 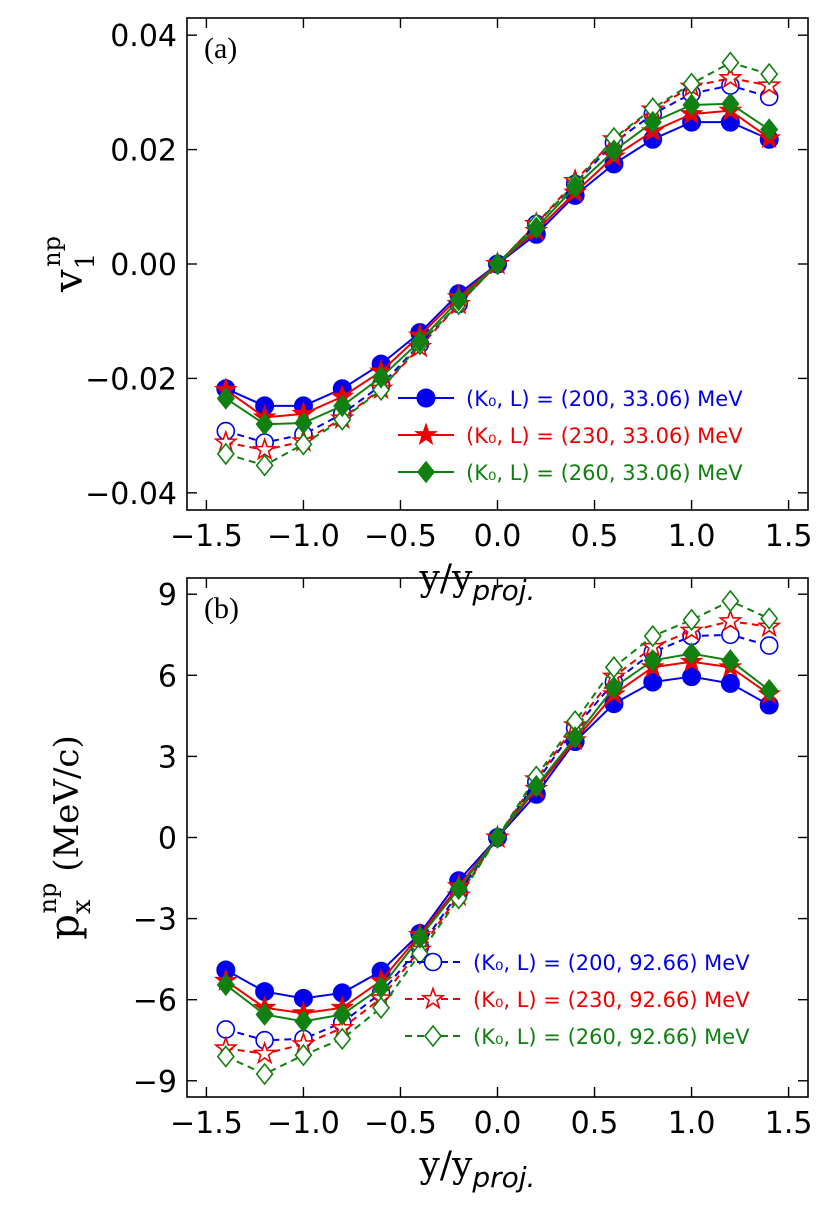 I want to click on y-tick-label: 9, so click(x=167, y=595).